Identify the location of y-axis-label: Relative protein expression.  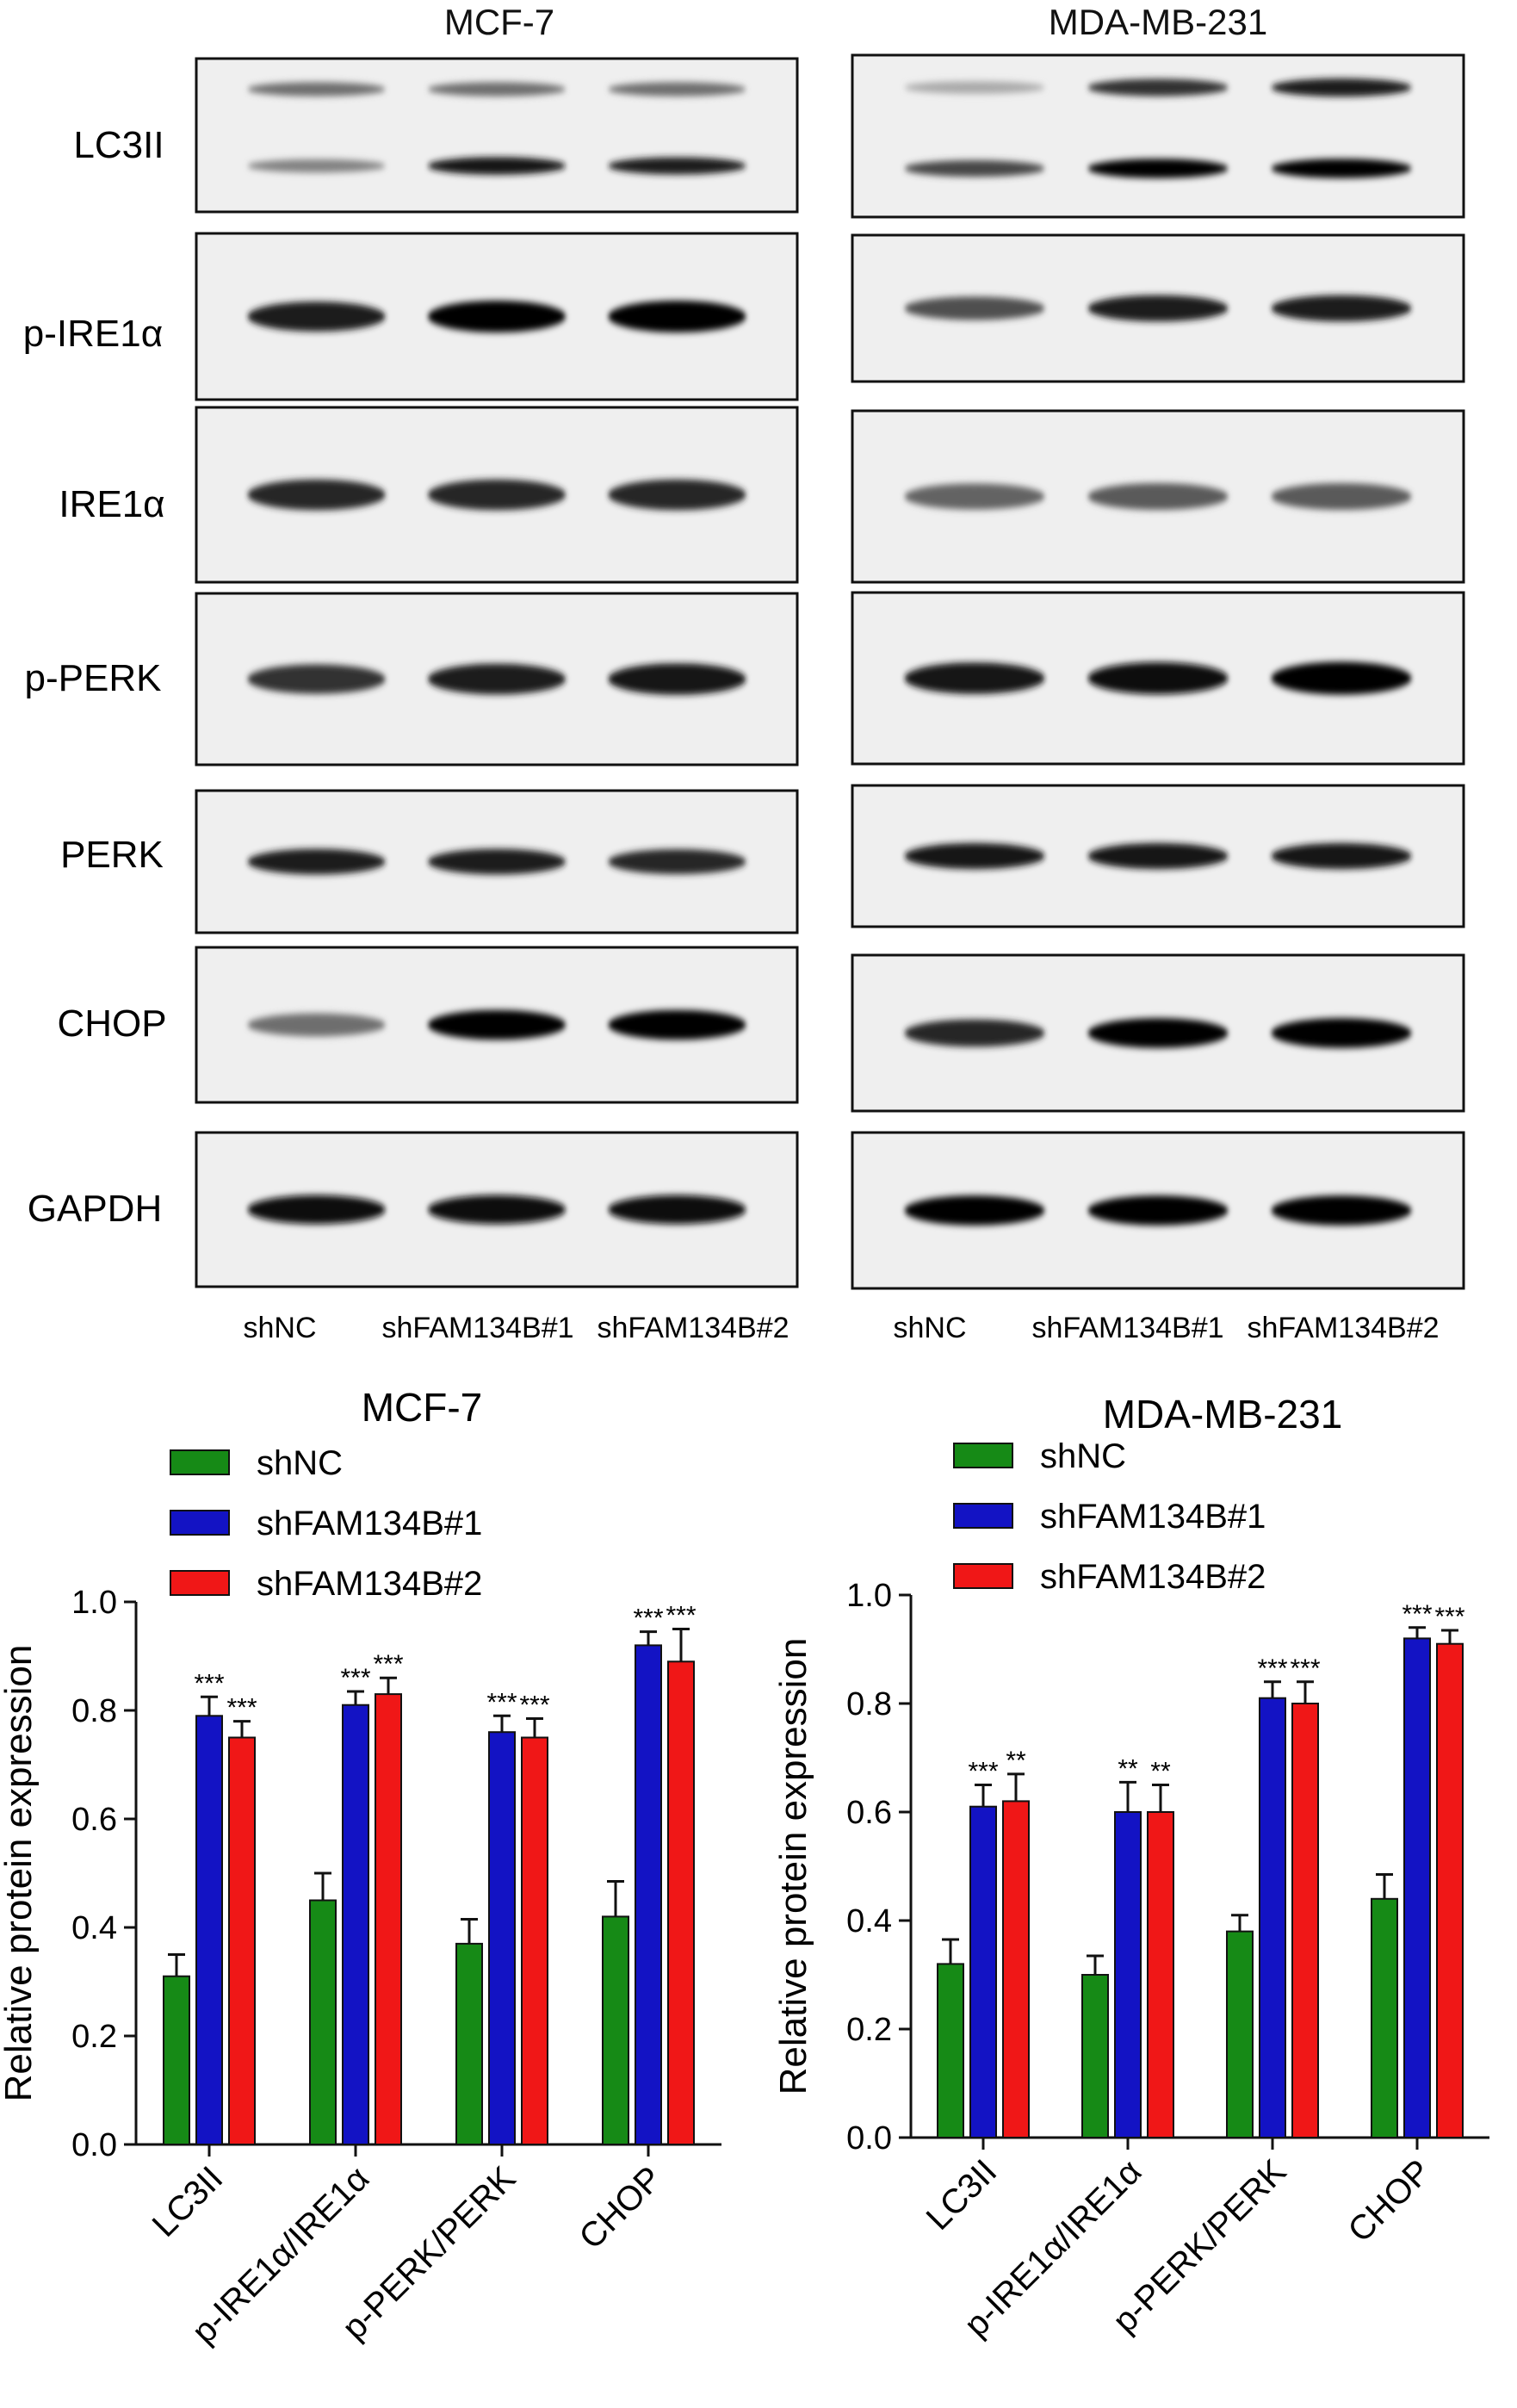
(20, 1873).